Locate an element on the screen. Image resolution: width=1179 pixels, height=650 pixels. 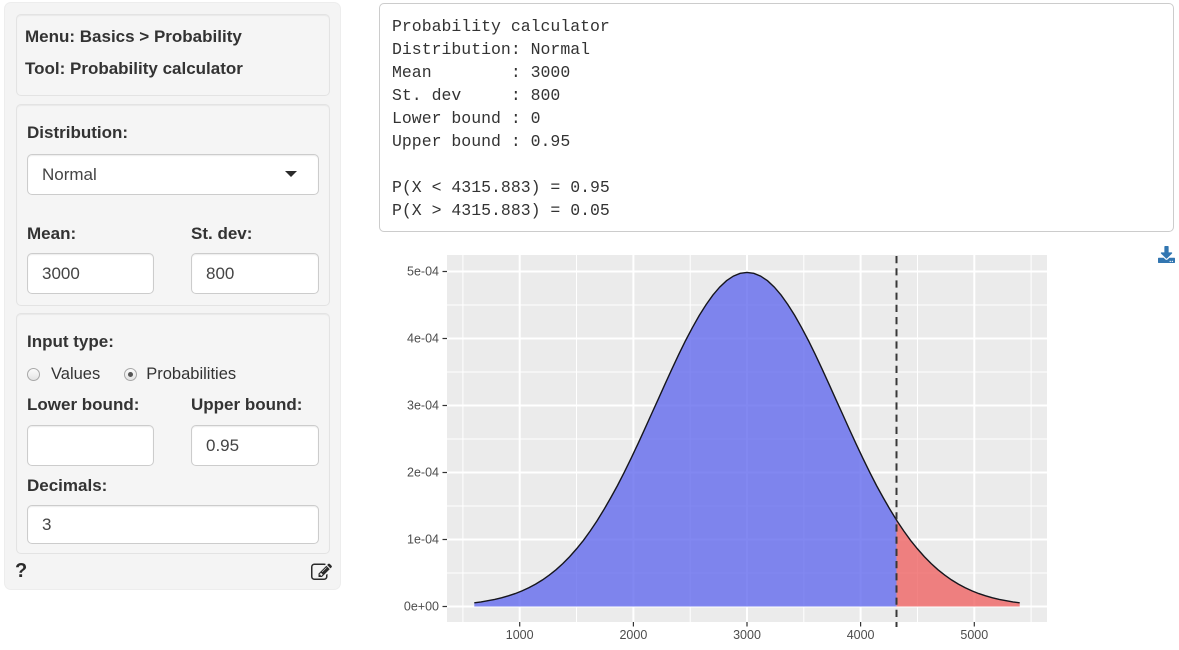
svg-text: 3e-04 is located at coordinates (423, 406).